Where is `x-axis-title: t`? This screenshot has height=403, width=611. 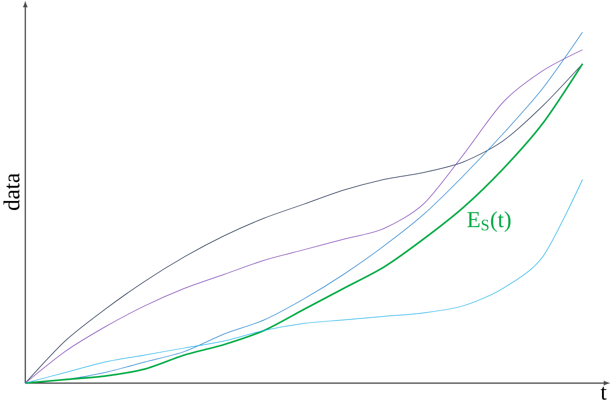 x-axis-title: t is located at coordinates (603, 393).